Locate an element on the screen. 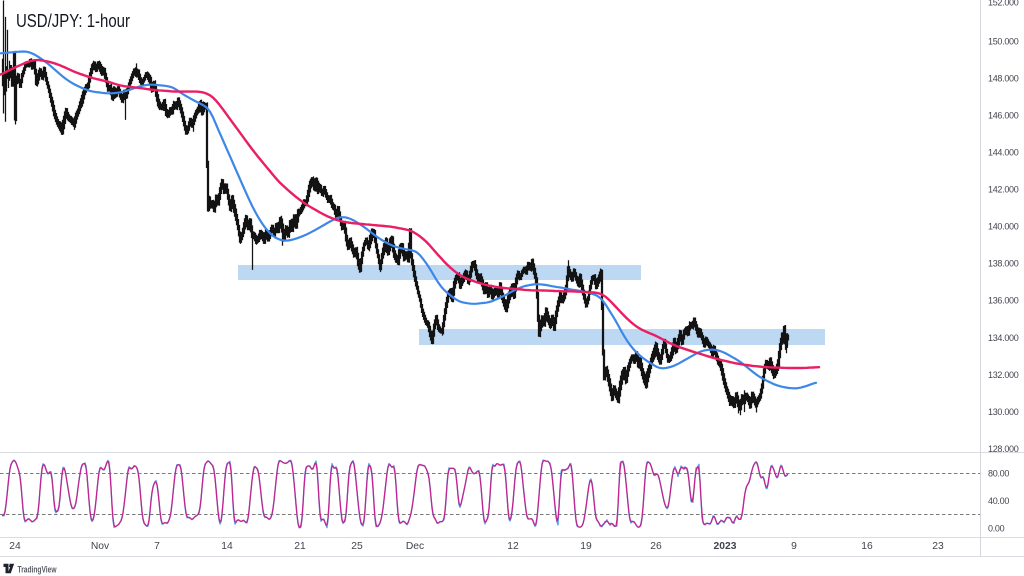  svg-text: Nov is located at coordinates (100, 546).